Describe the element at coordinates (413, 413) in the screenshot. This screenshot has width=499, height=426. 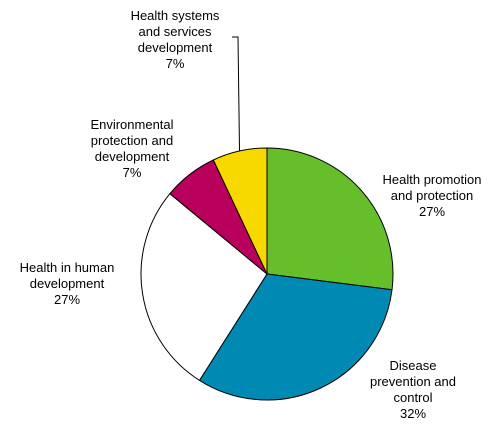
I see `slice-value-label: 32%` at that location.